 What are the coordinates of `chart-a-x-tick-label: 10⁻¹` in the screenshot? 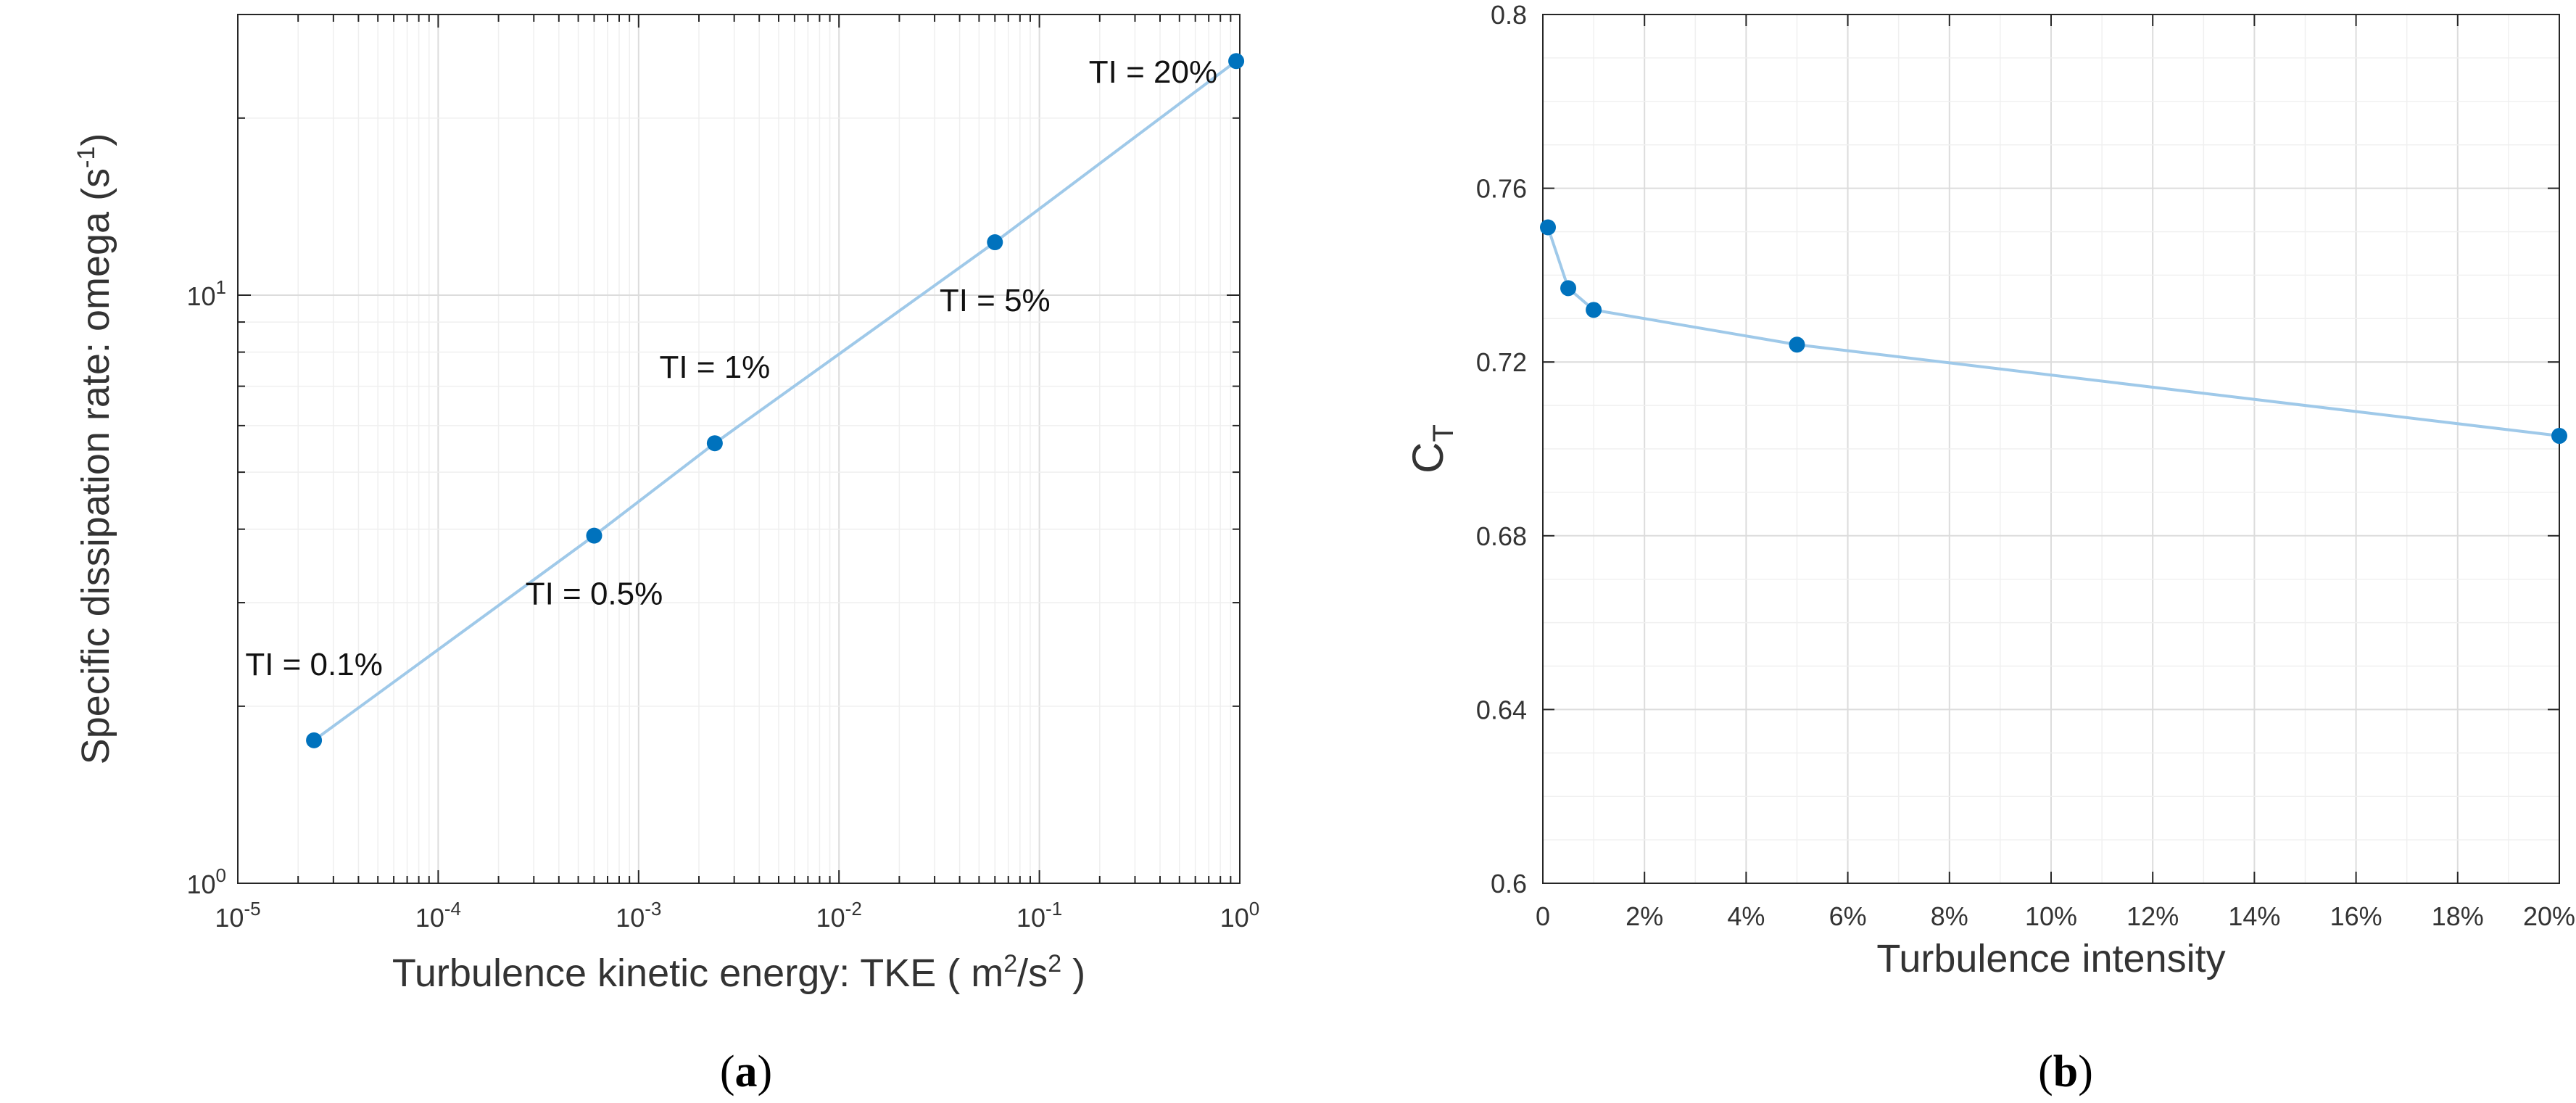 It's located at (1039, 915).